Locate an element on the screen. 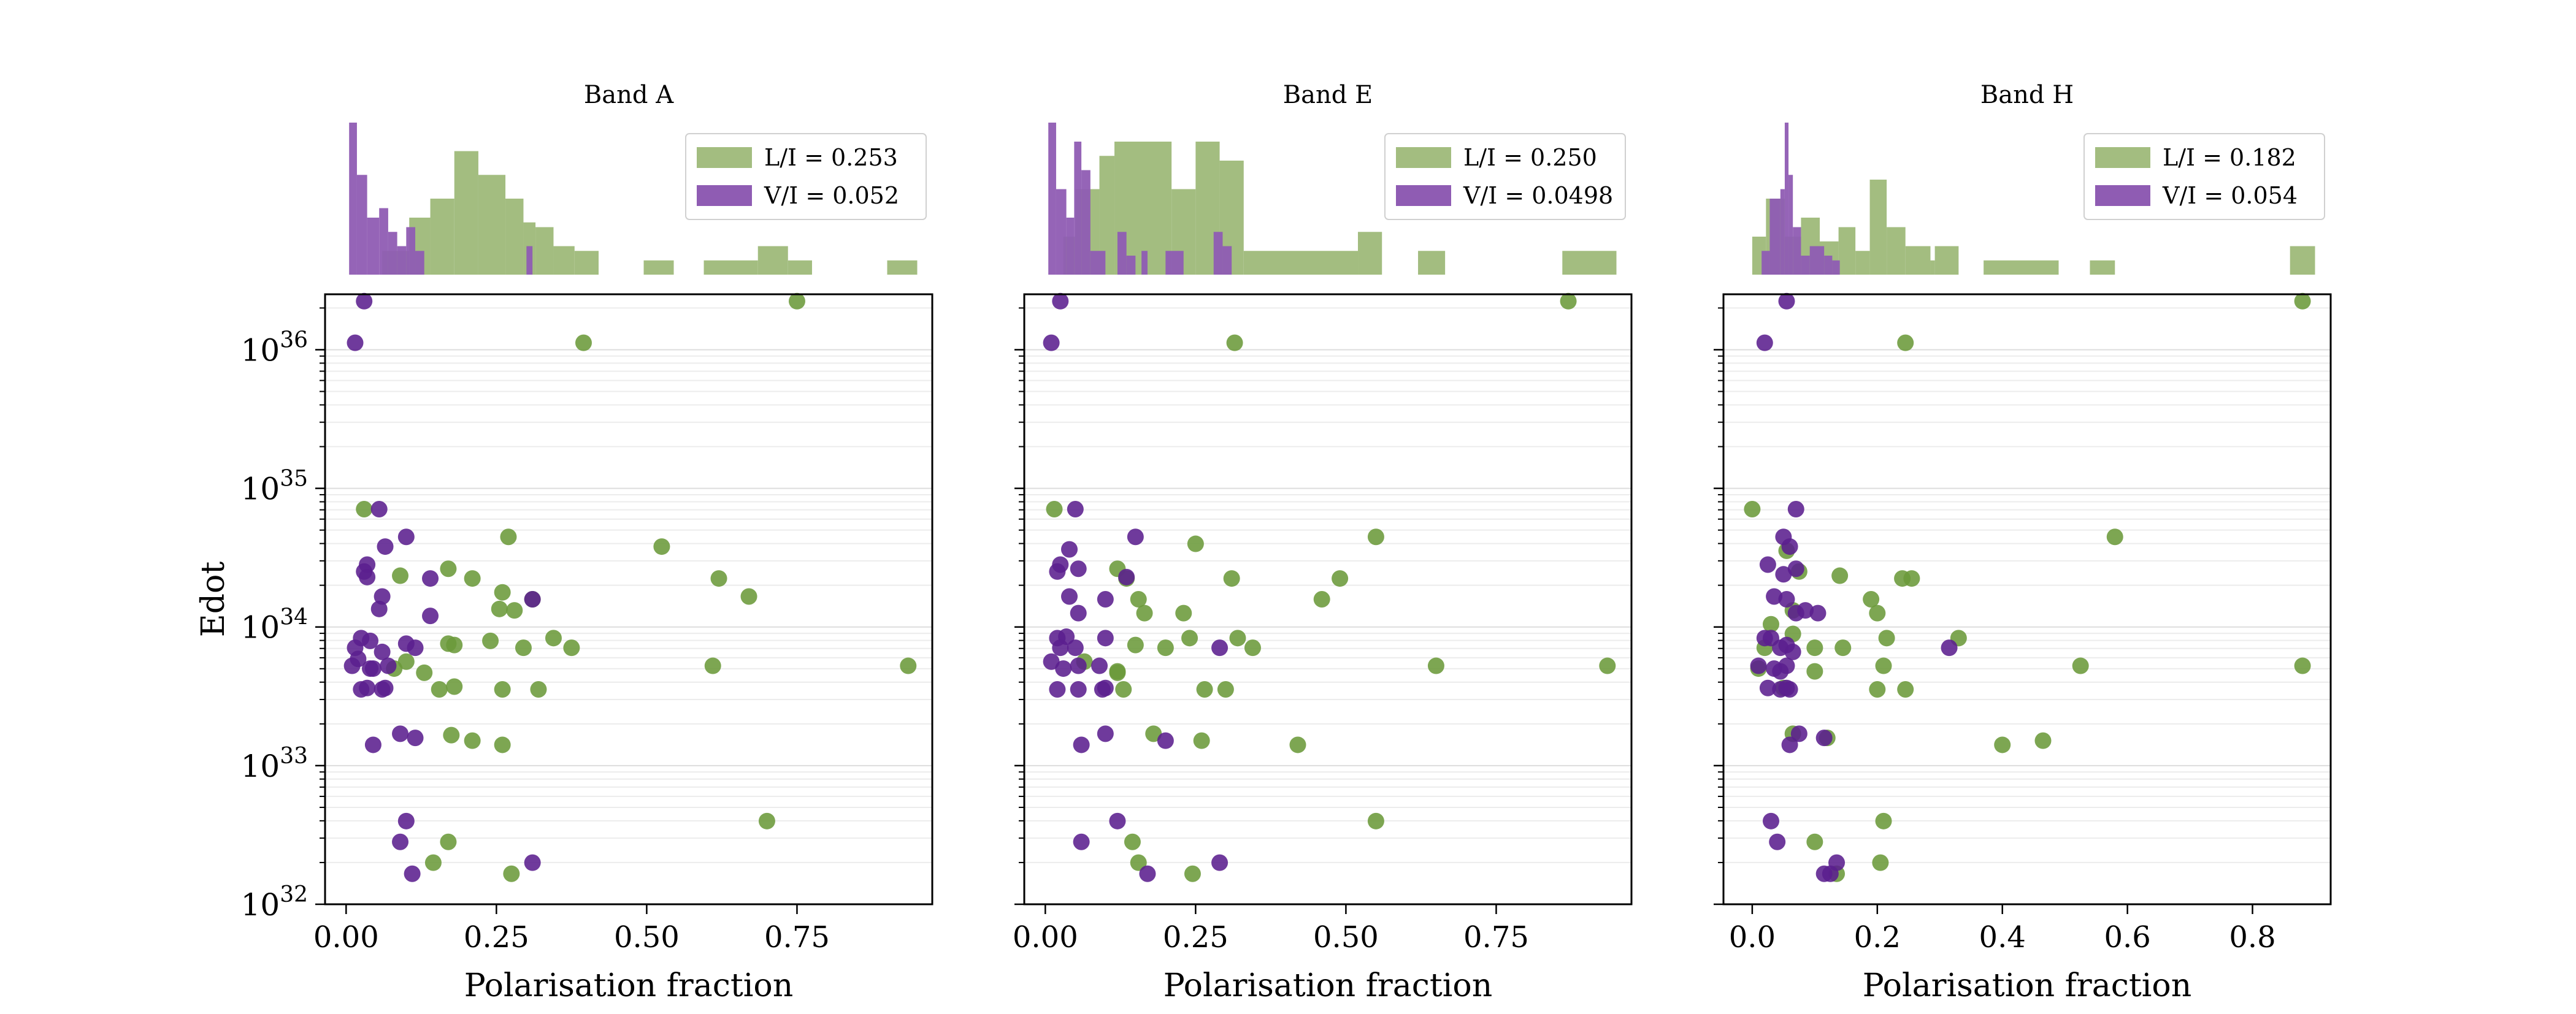 The width and height of the screenshot is (2576, 1014). panel-title: Band E is located at coordinates (1328, 95).